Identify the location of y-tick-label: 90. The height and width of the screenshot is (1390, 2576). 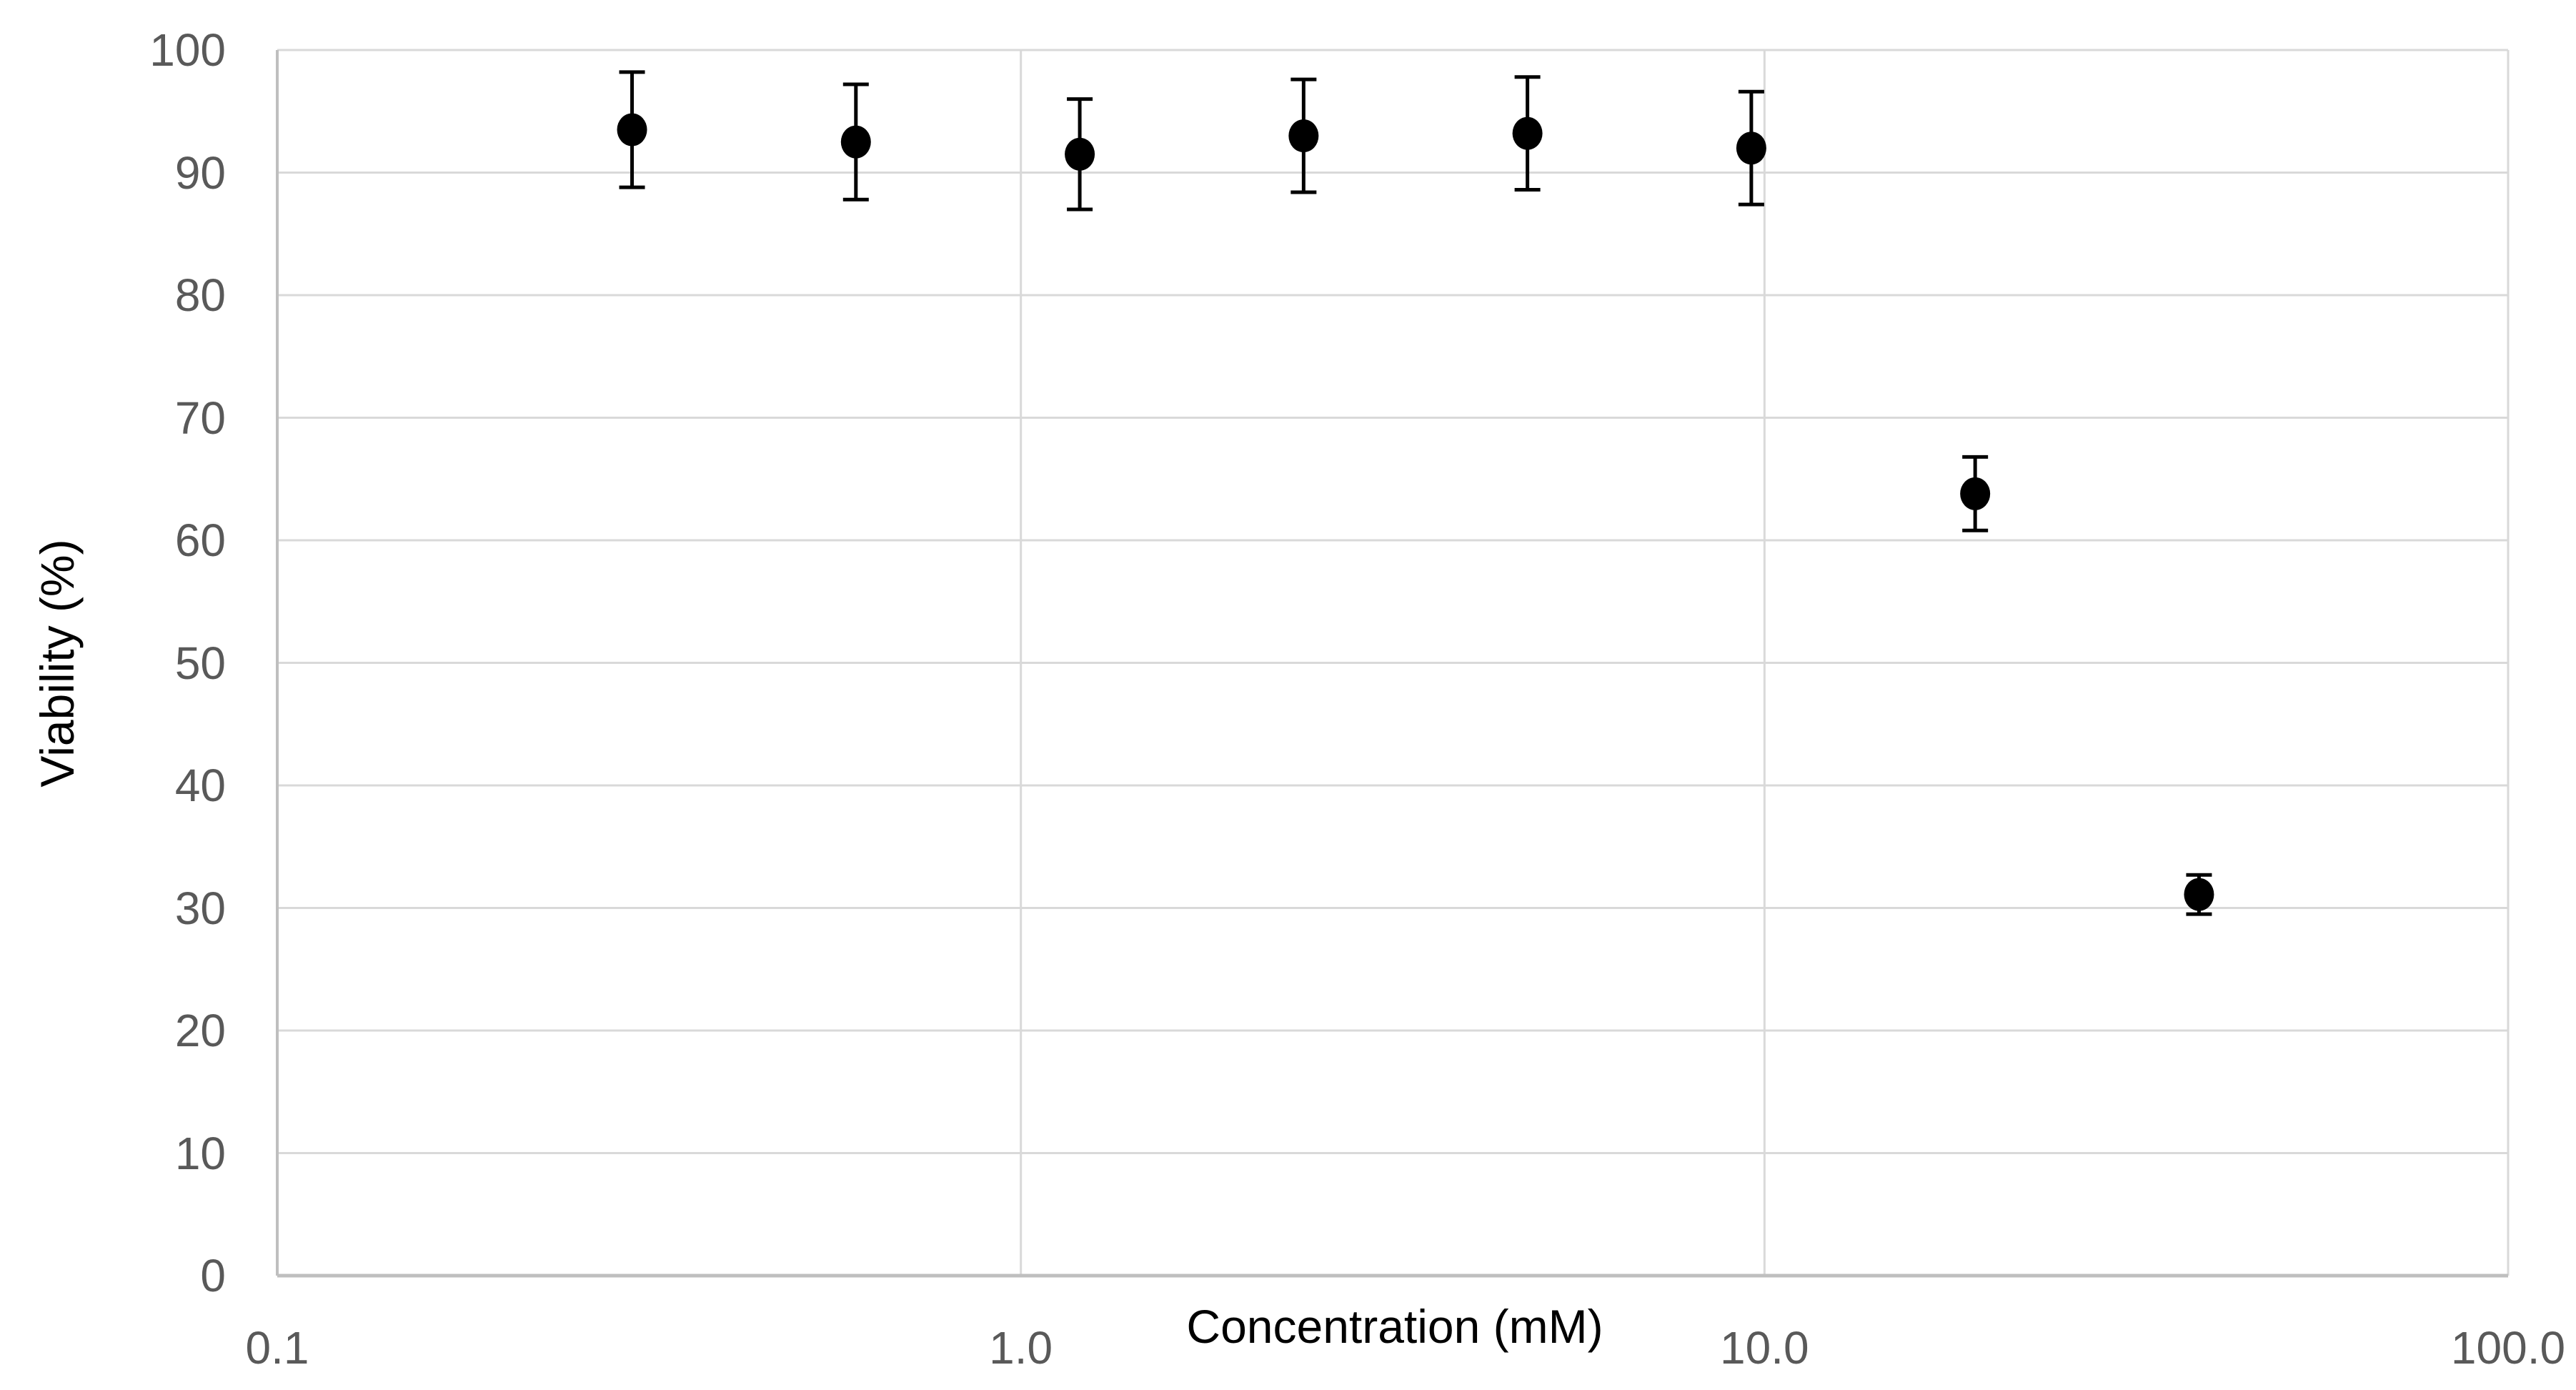
(200, 173).